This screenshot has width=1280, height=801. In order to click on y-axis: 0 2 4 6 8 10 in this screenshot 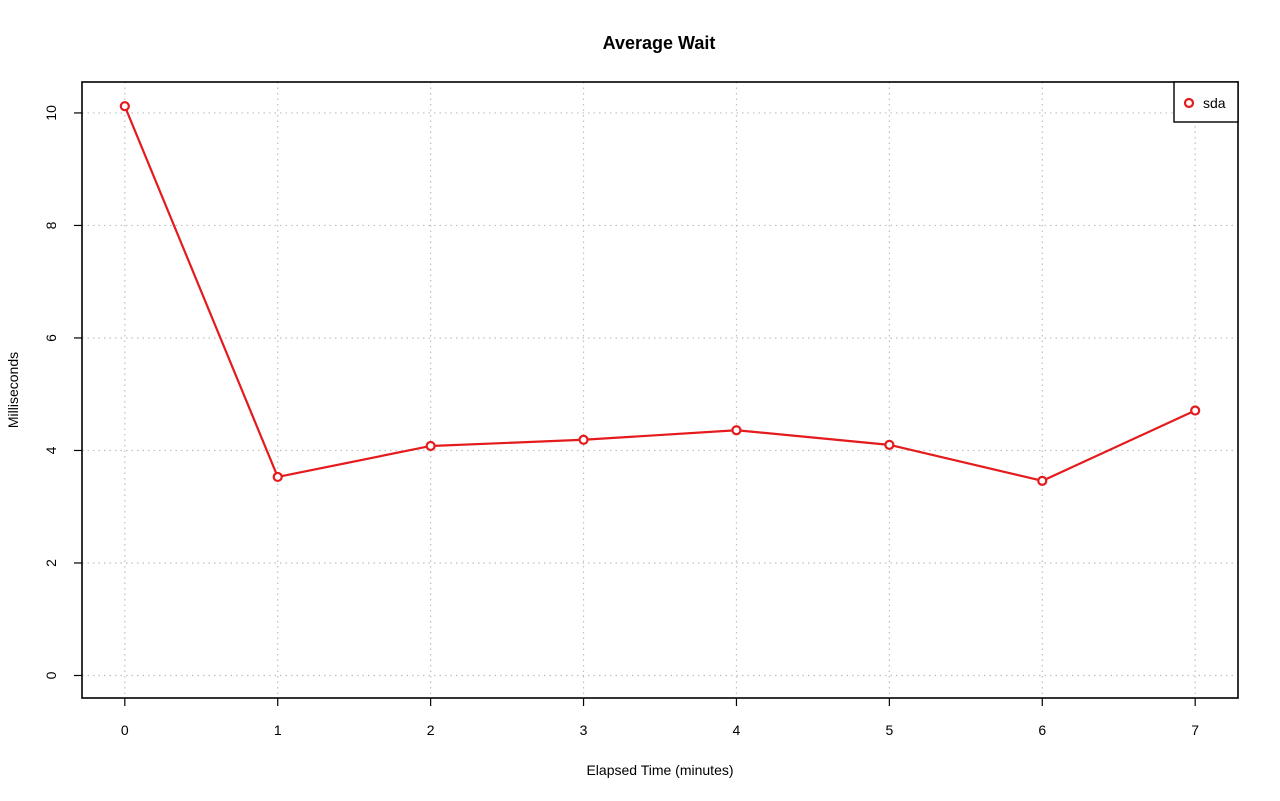, I will do `click(62, 392)`.